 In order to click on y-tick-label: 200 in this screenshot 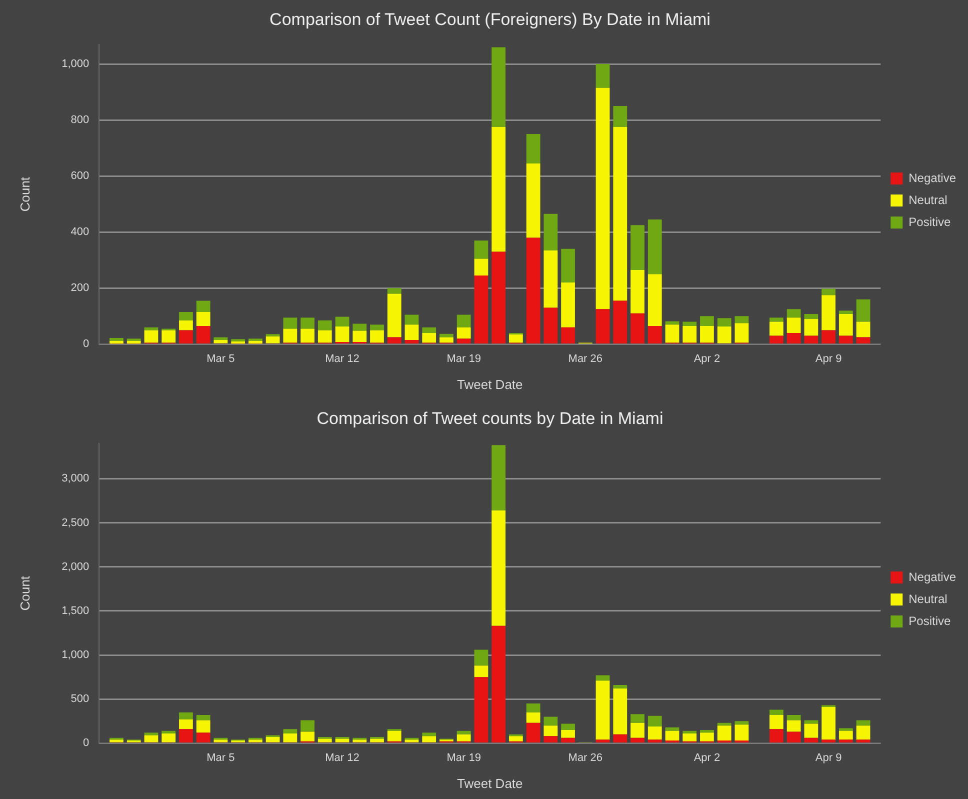, I will do `click(80, 288)`.